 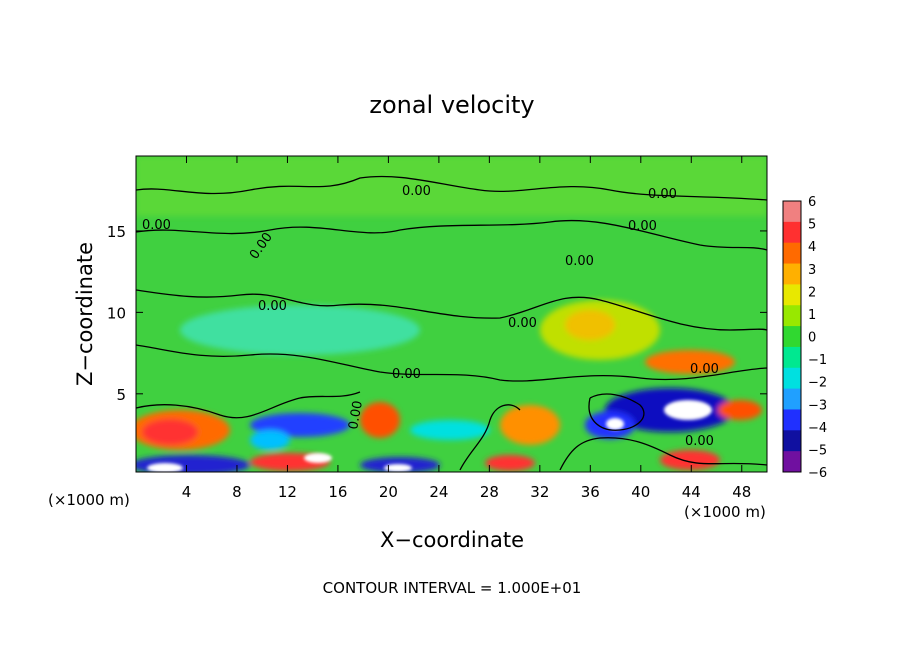 What do you see at coordinates (817, 473) in the screenshot?
I see `colorbar-label: −6` at bounding box center [817, 473].